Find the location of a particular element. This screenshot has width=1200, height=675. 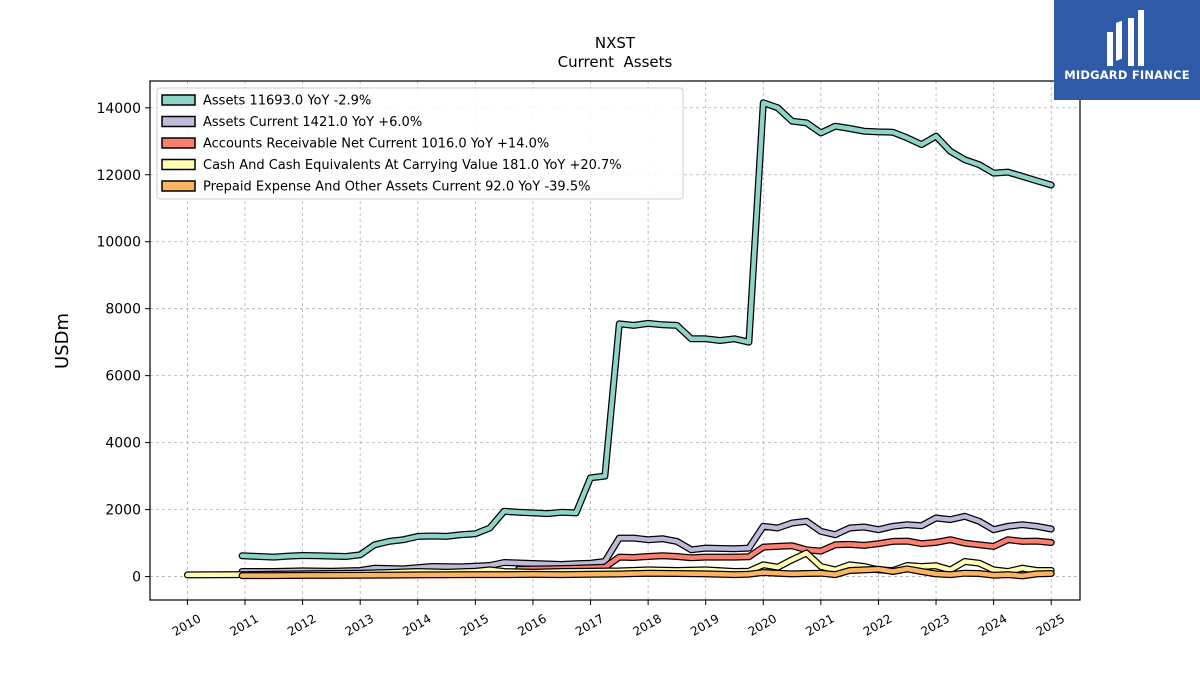

legend-label: Assets Current 1421.0 YoY +6.0% is located at coordinates (312, 122).